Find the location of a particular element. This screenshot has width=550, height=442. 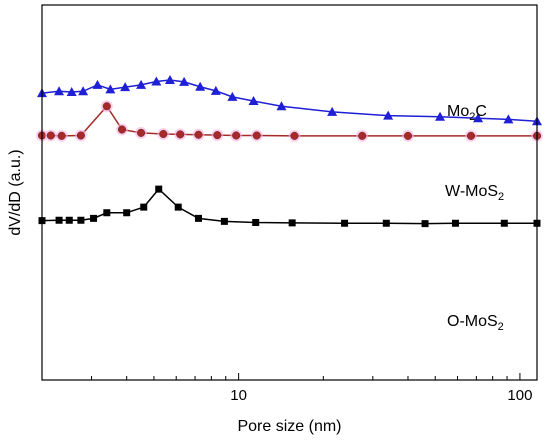

x-tick-label: 10 is located at coordinates (238, 395).